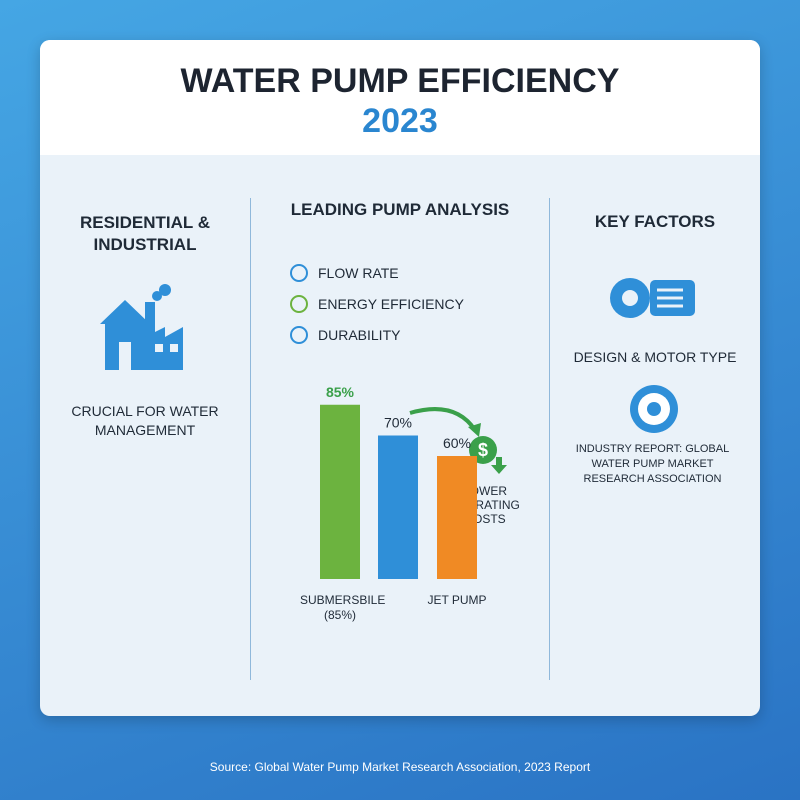  What do you see at coordinates (655, 221) in the screenshot?
I see `right-heading: KEY FACTORS` at bounding box center [655, 221].